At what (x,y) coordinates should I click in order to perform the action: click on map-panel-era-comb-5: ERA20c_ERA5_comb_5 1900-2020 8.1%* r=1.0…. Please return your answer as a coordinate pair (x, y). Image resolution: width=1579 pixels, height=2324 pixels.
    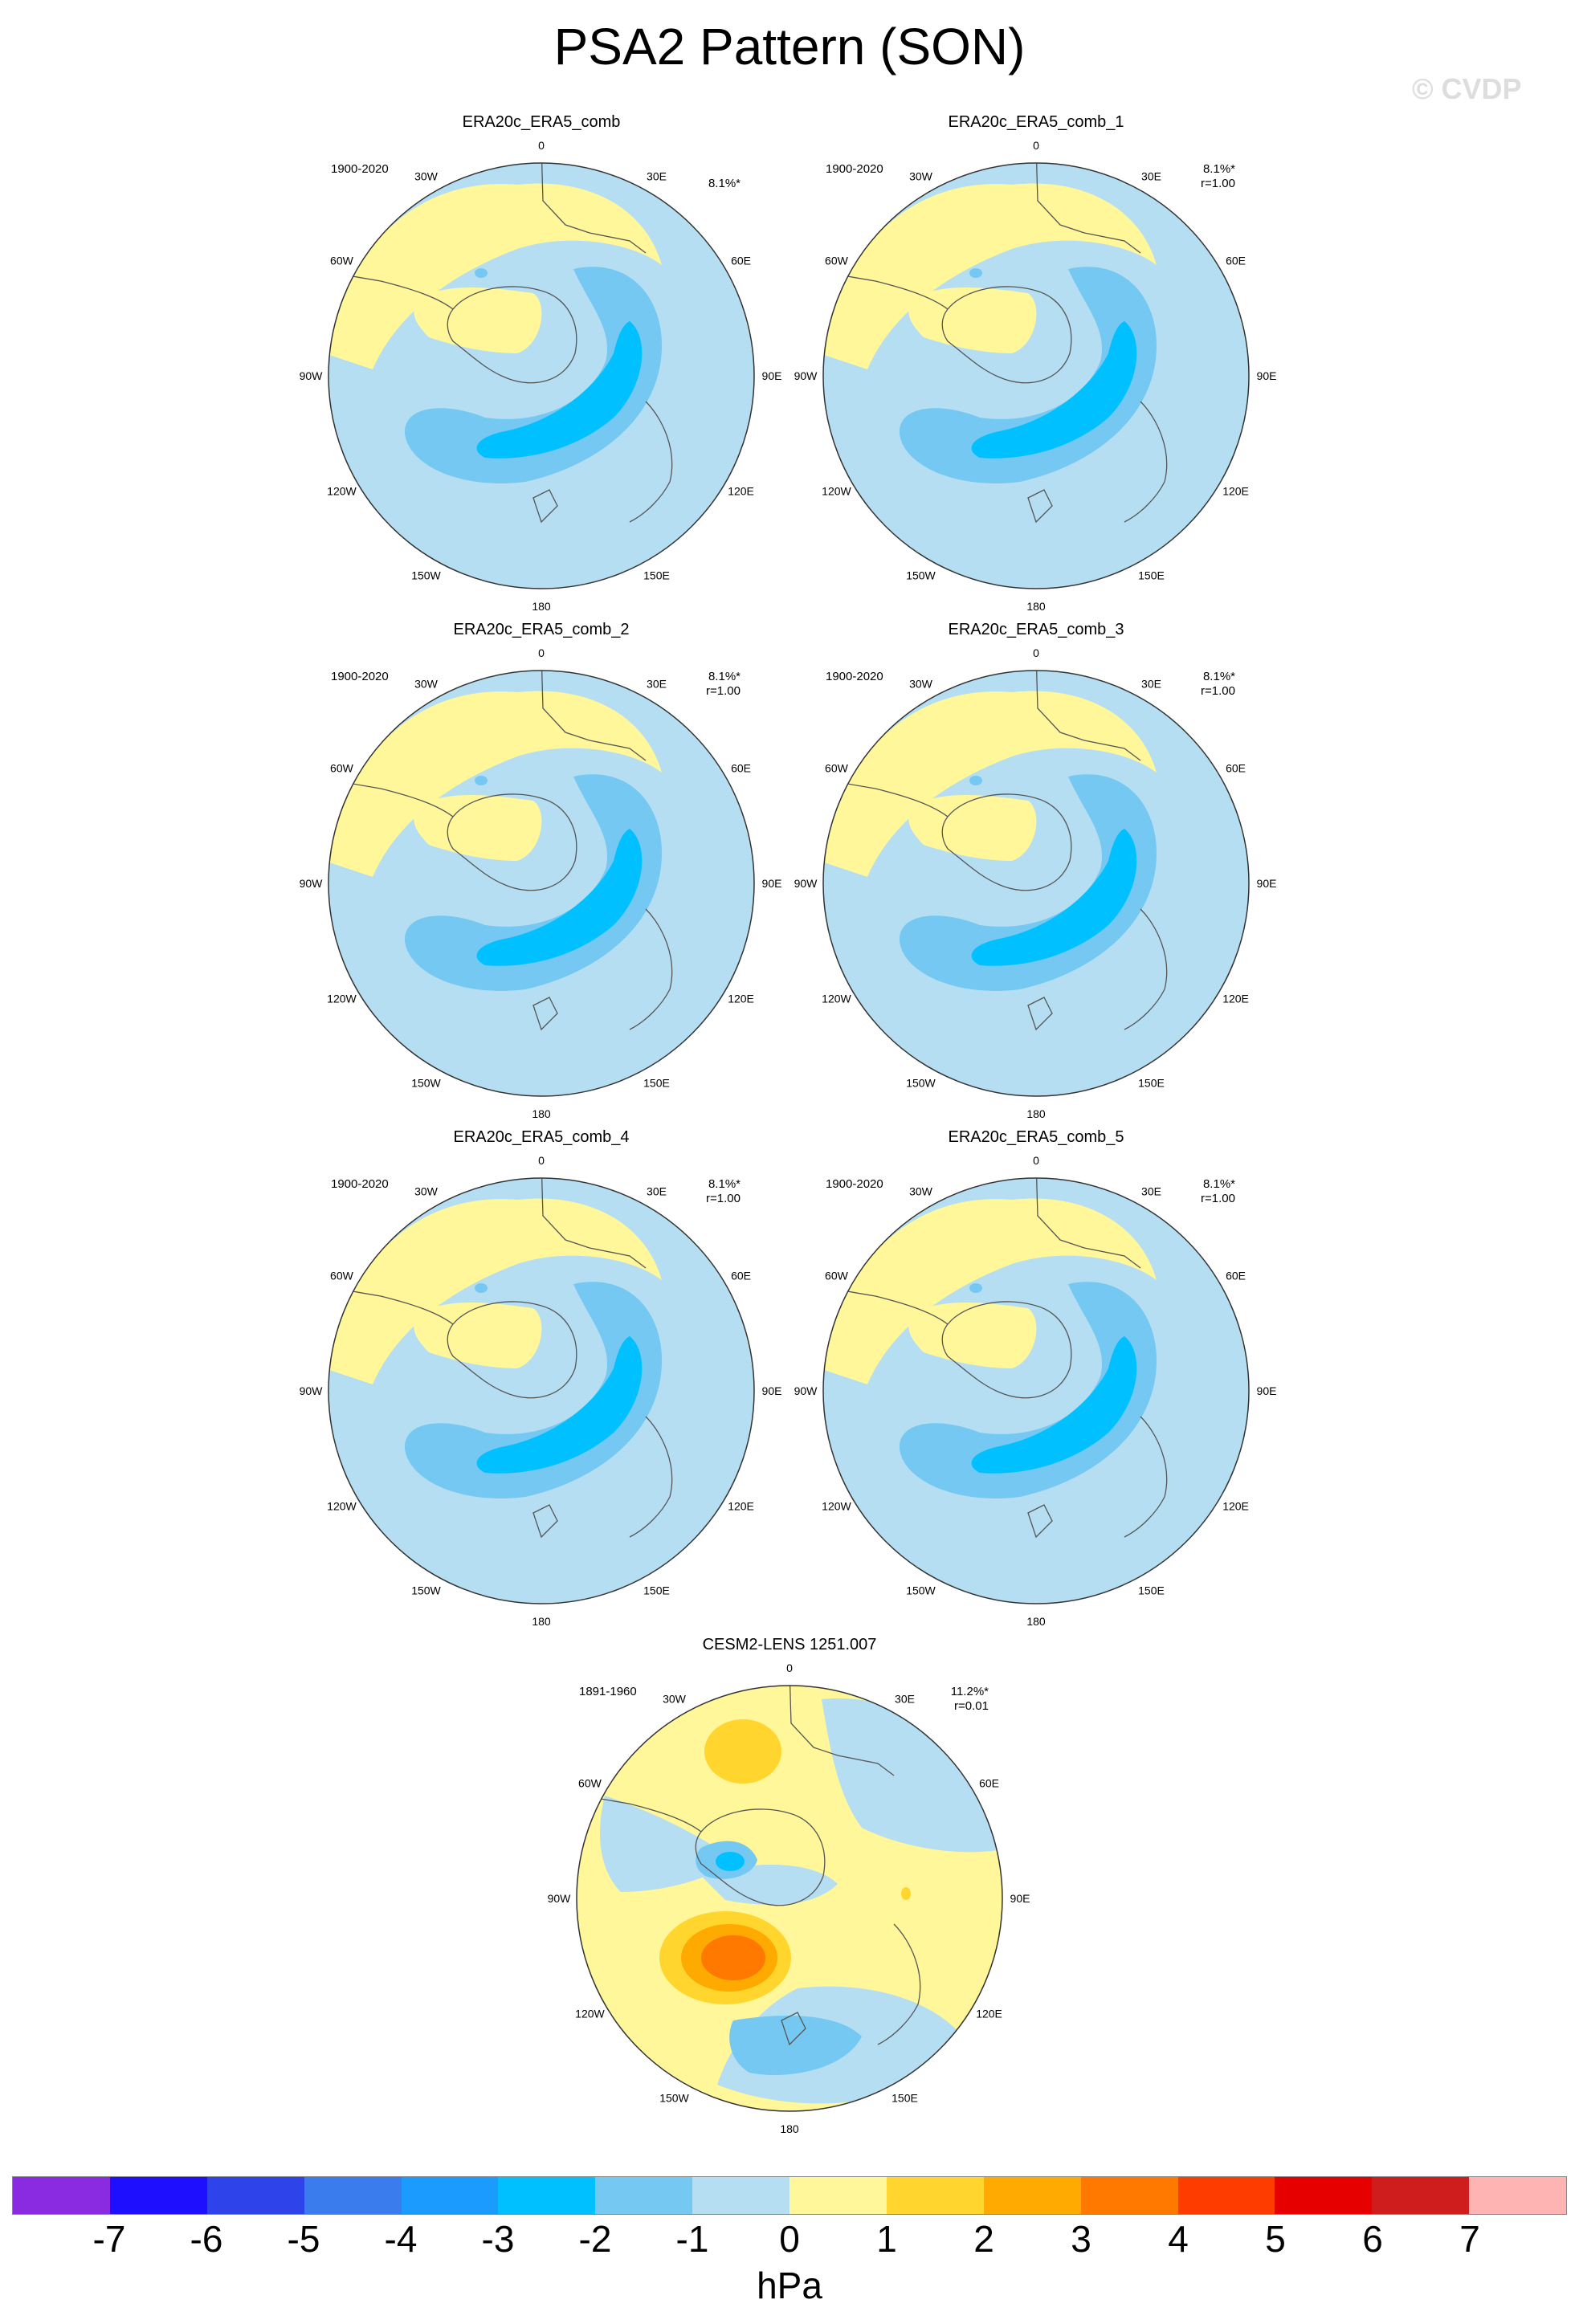
    Looking at the image, I should click on (1036, 1376).